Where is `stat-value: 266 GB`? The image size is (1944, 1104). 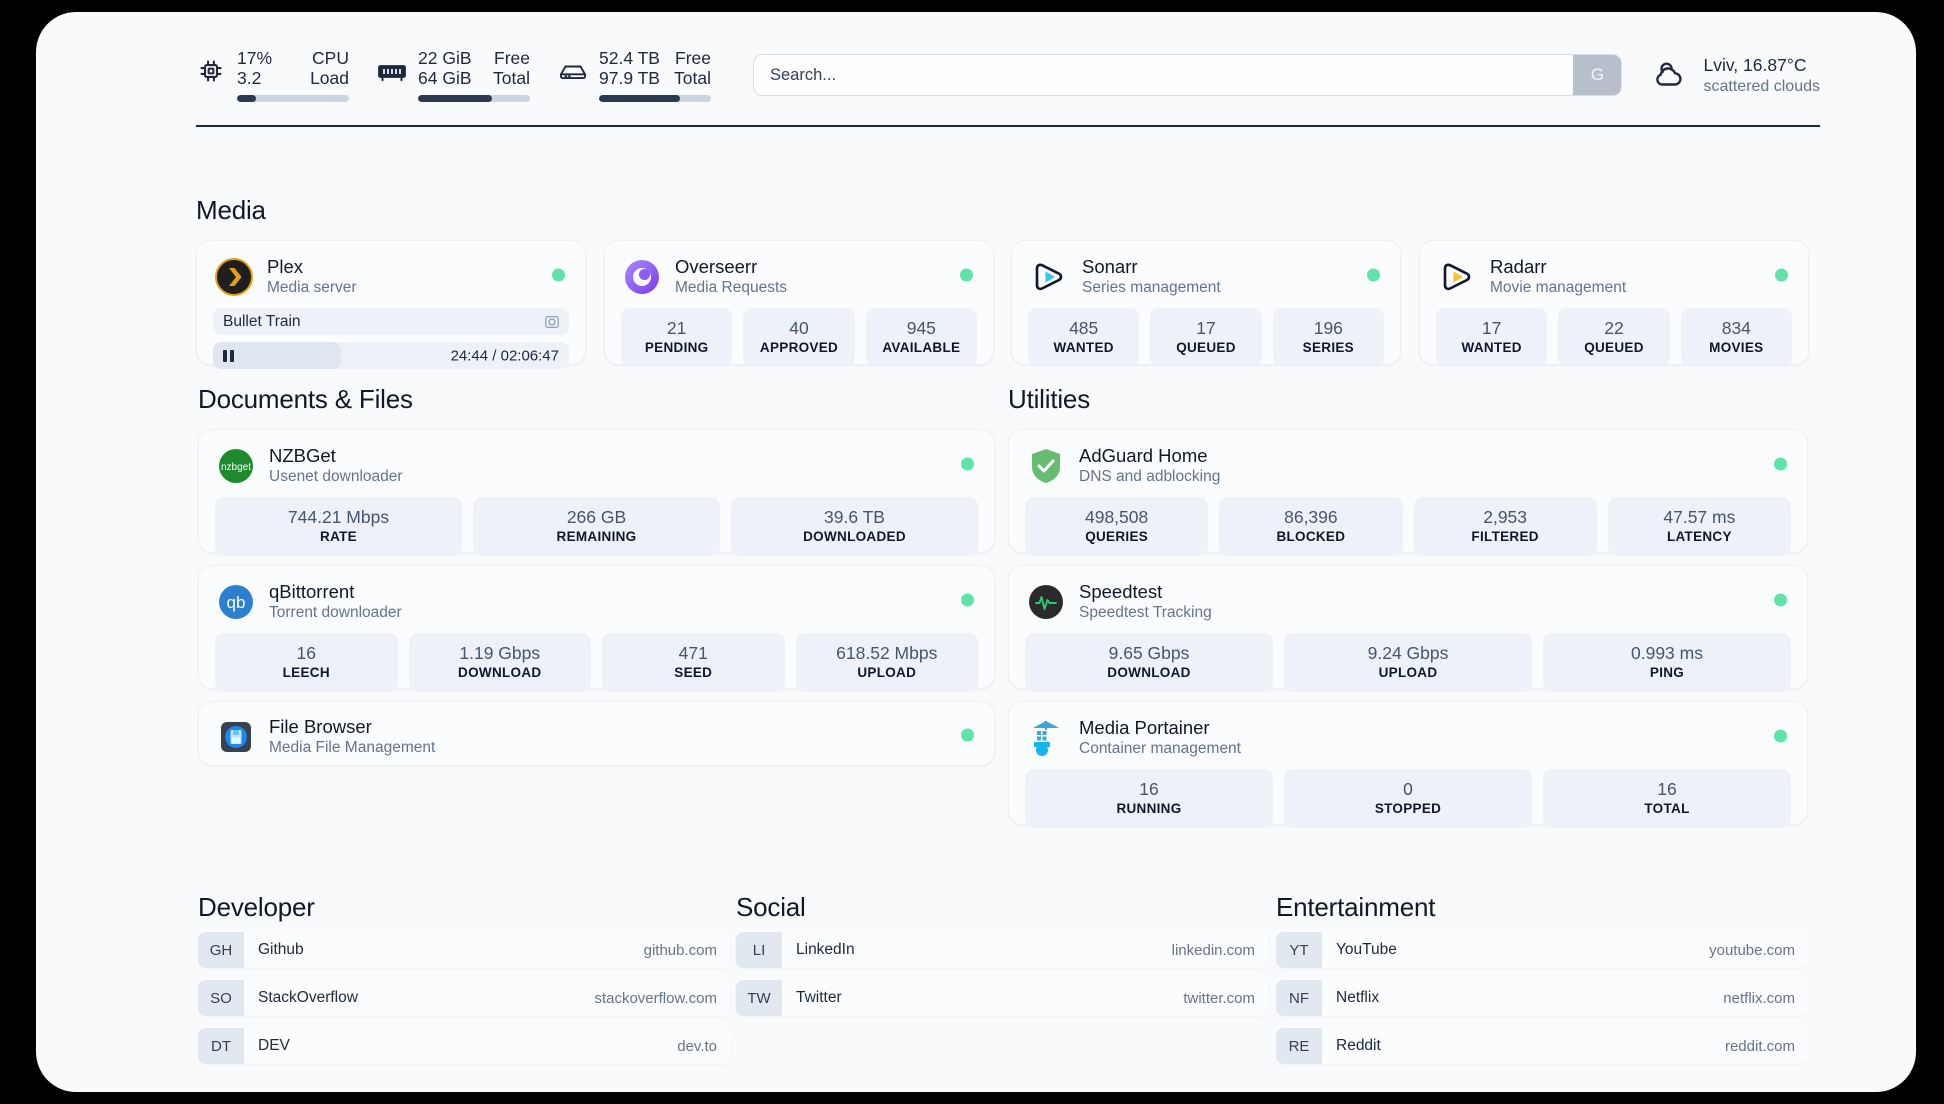 stat-value: 266 GB is located at coordinates (596, 517).